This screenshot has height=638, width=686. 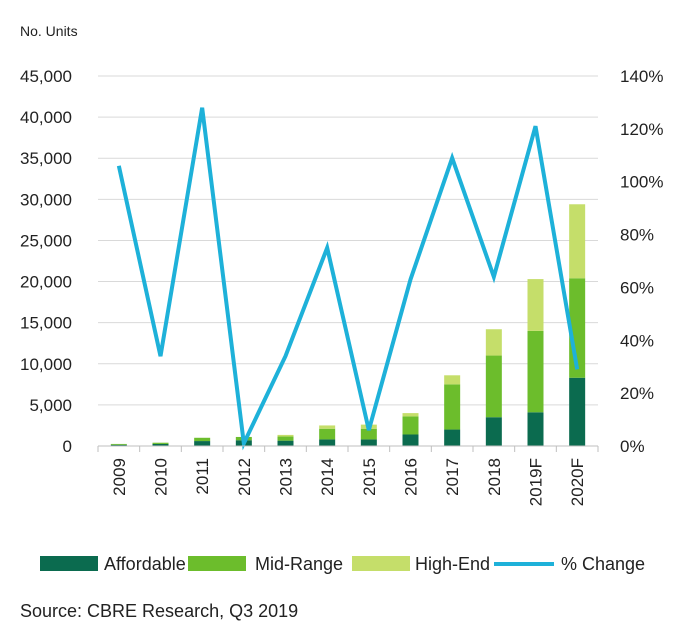 I want to click on y2-tick-label: 120%, so click(x=641, y=129).